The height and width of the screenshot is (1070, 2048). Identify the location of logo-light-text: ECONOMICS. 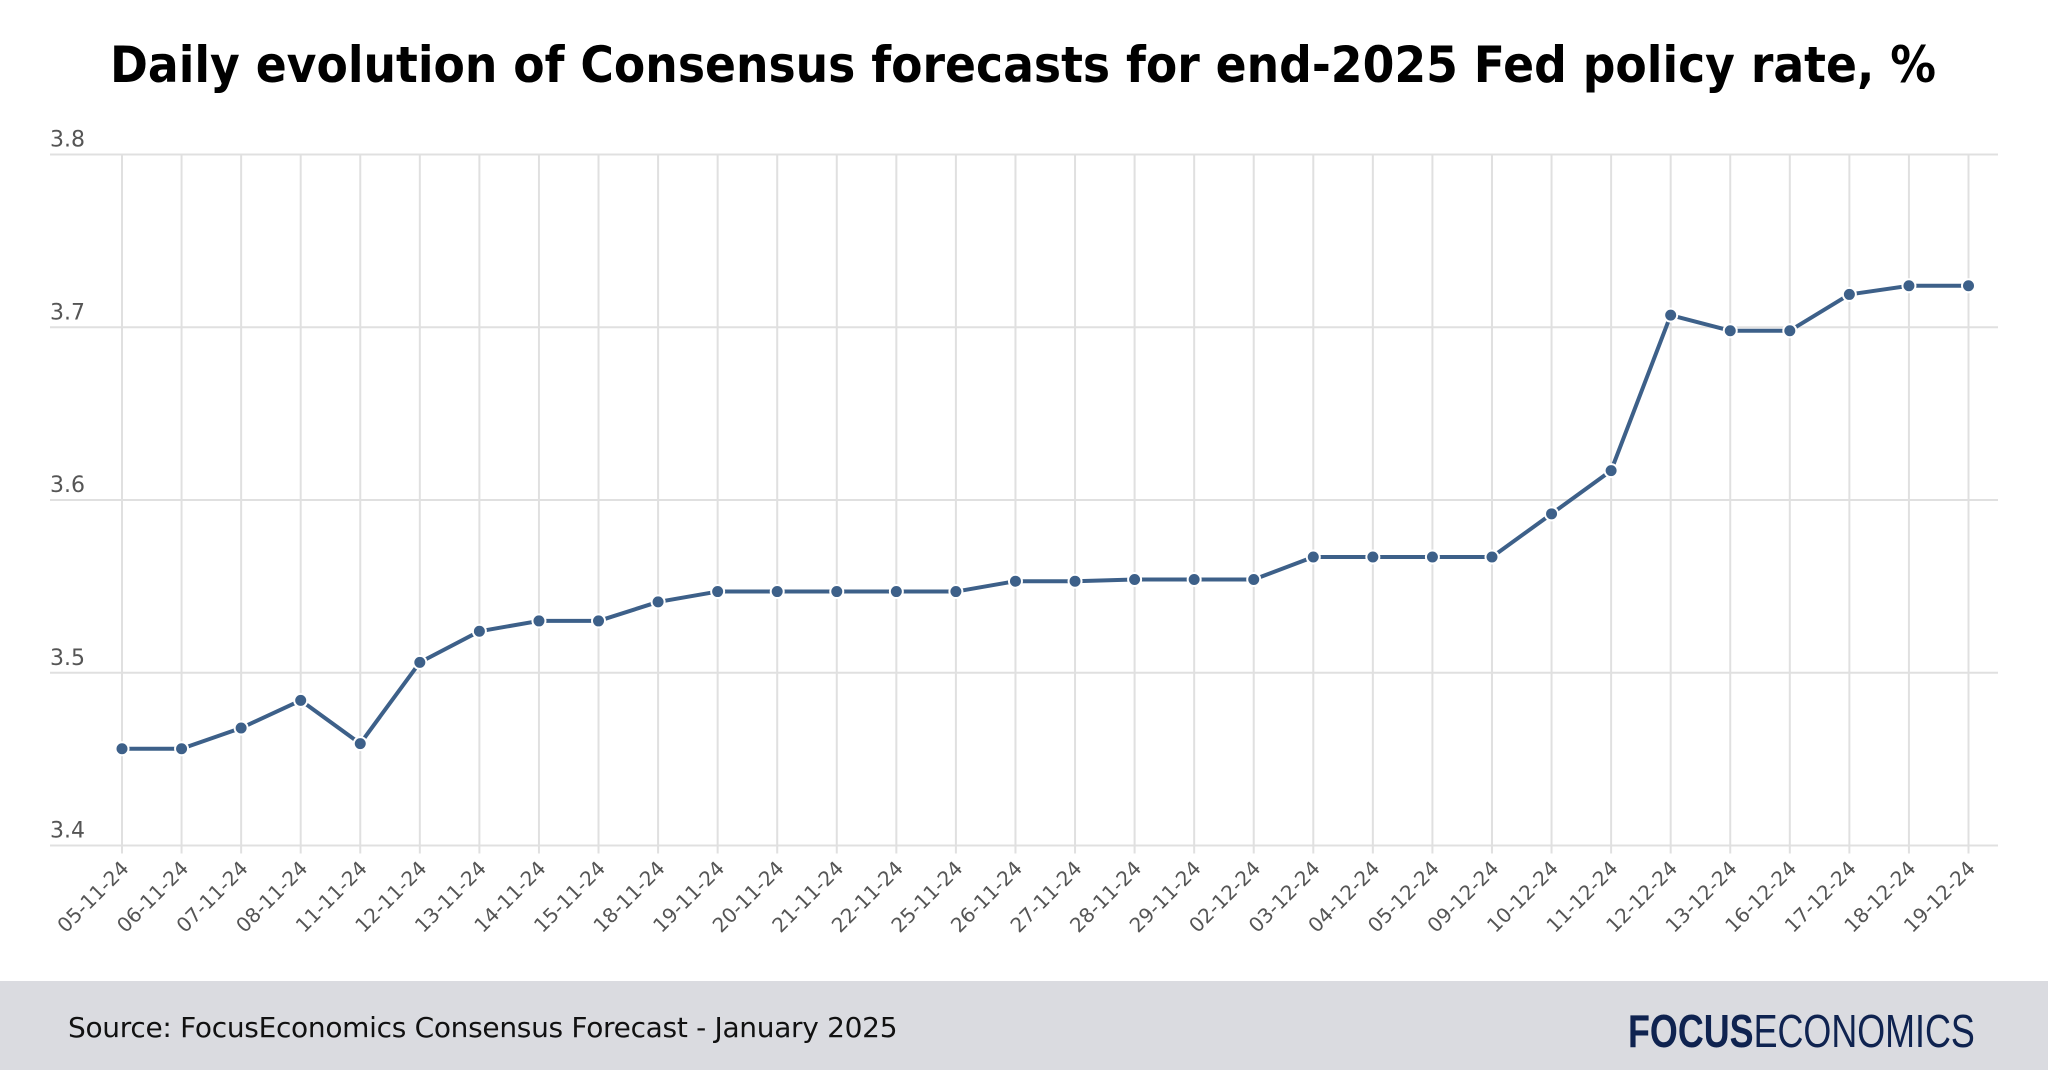
(1864, 1031).